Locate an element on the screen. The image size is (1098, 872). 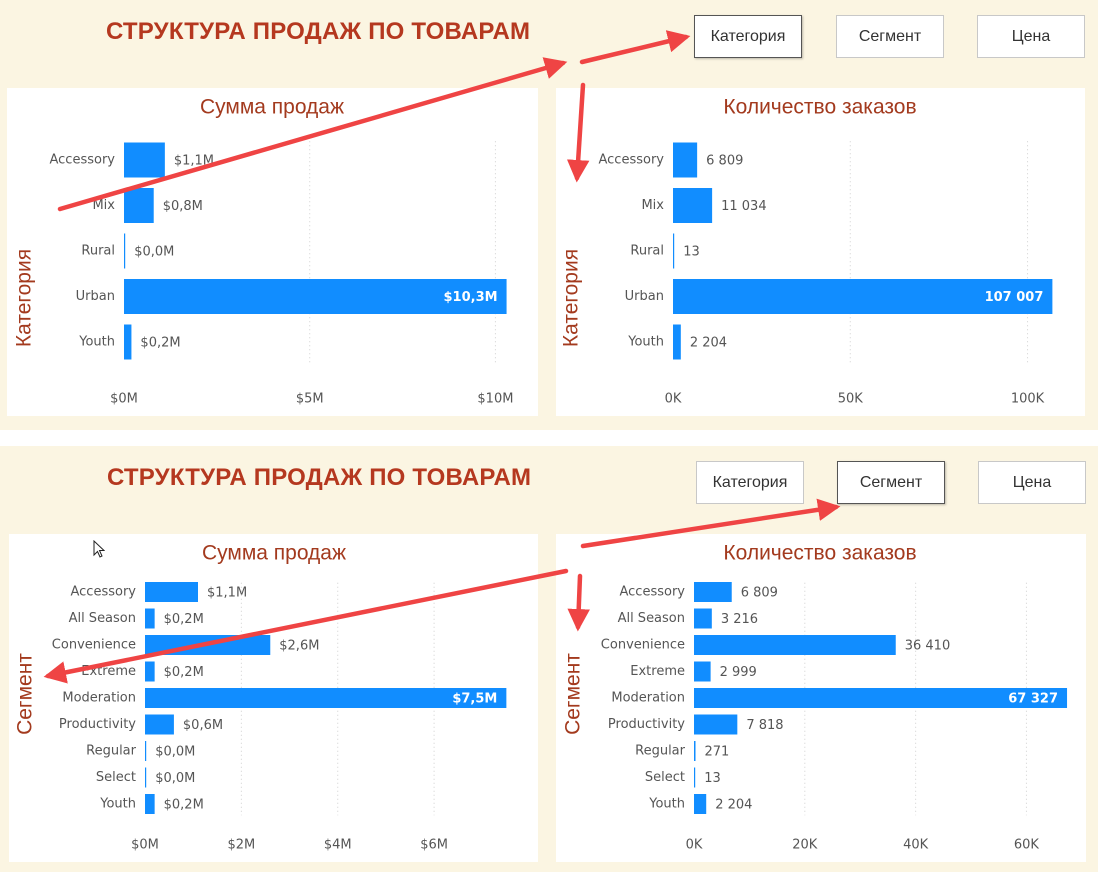
x-tick-label: 40K is located at coordinates (916, 845).